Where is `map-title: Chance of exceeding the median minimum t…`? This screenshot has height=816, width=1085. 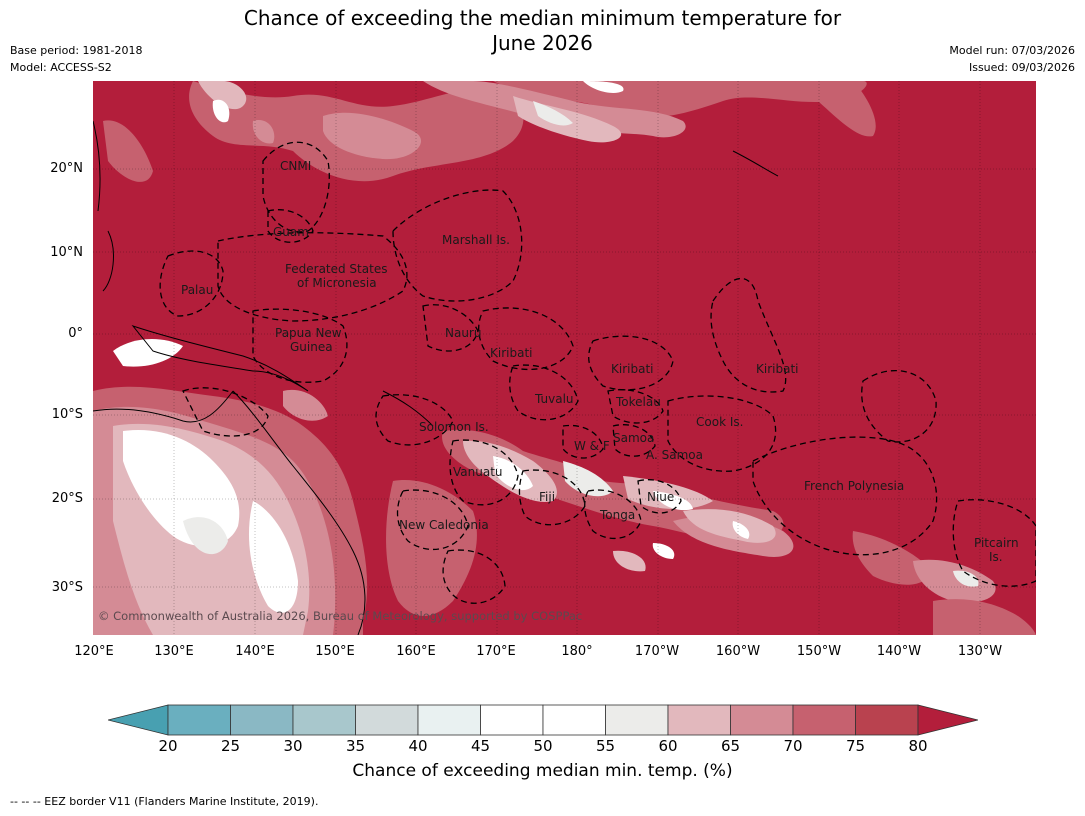 map-title: Chance of exceeding the median minimum t… is located at coordinates (542, 31).